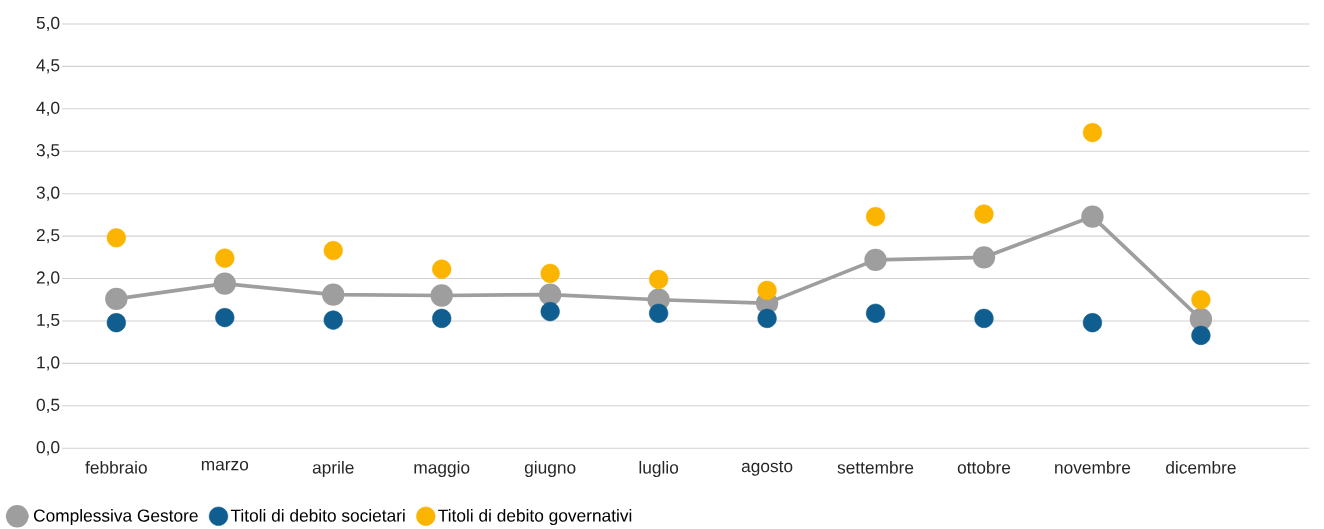 The image size is (1324, 529). I want to click on y-tick-label: 4,5, so click(48, 66).